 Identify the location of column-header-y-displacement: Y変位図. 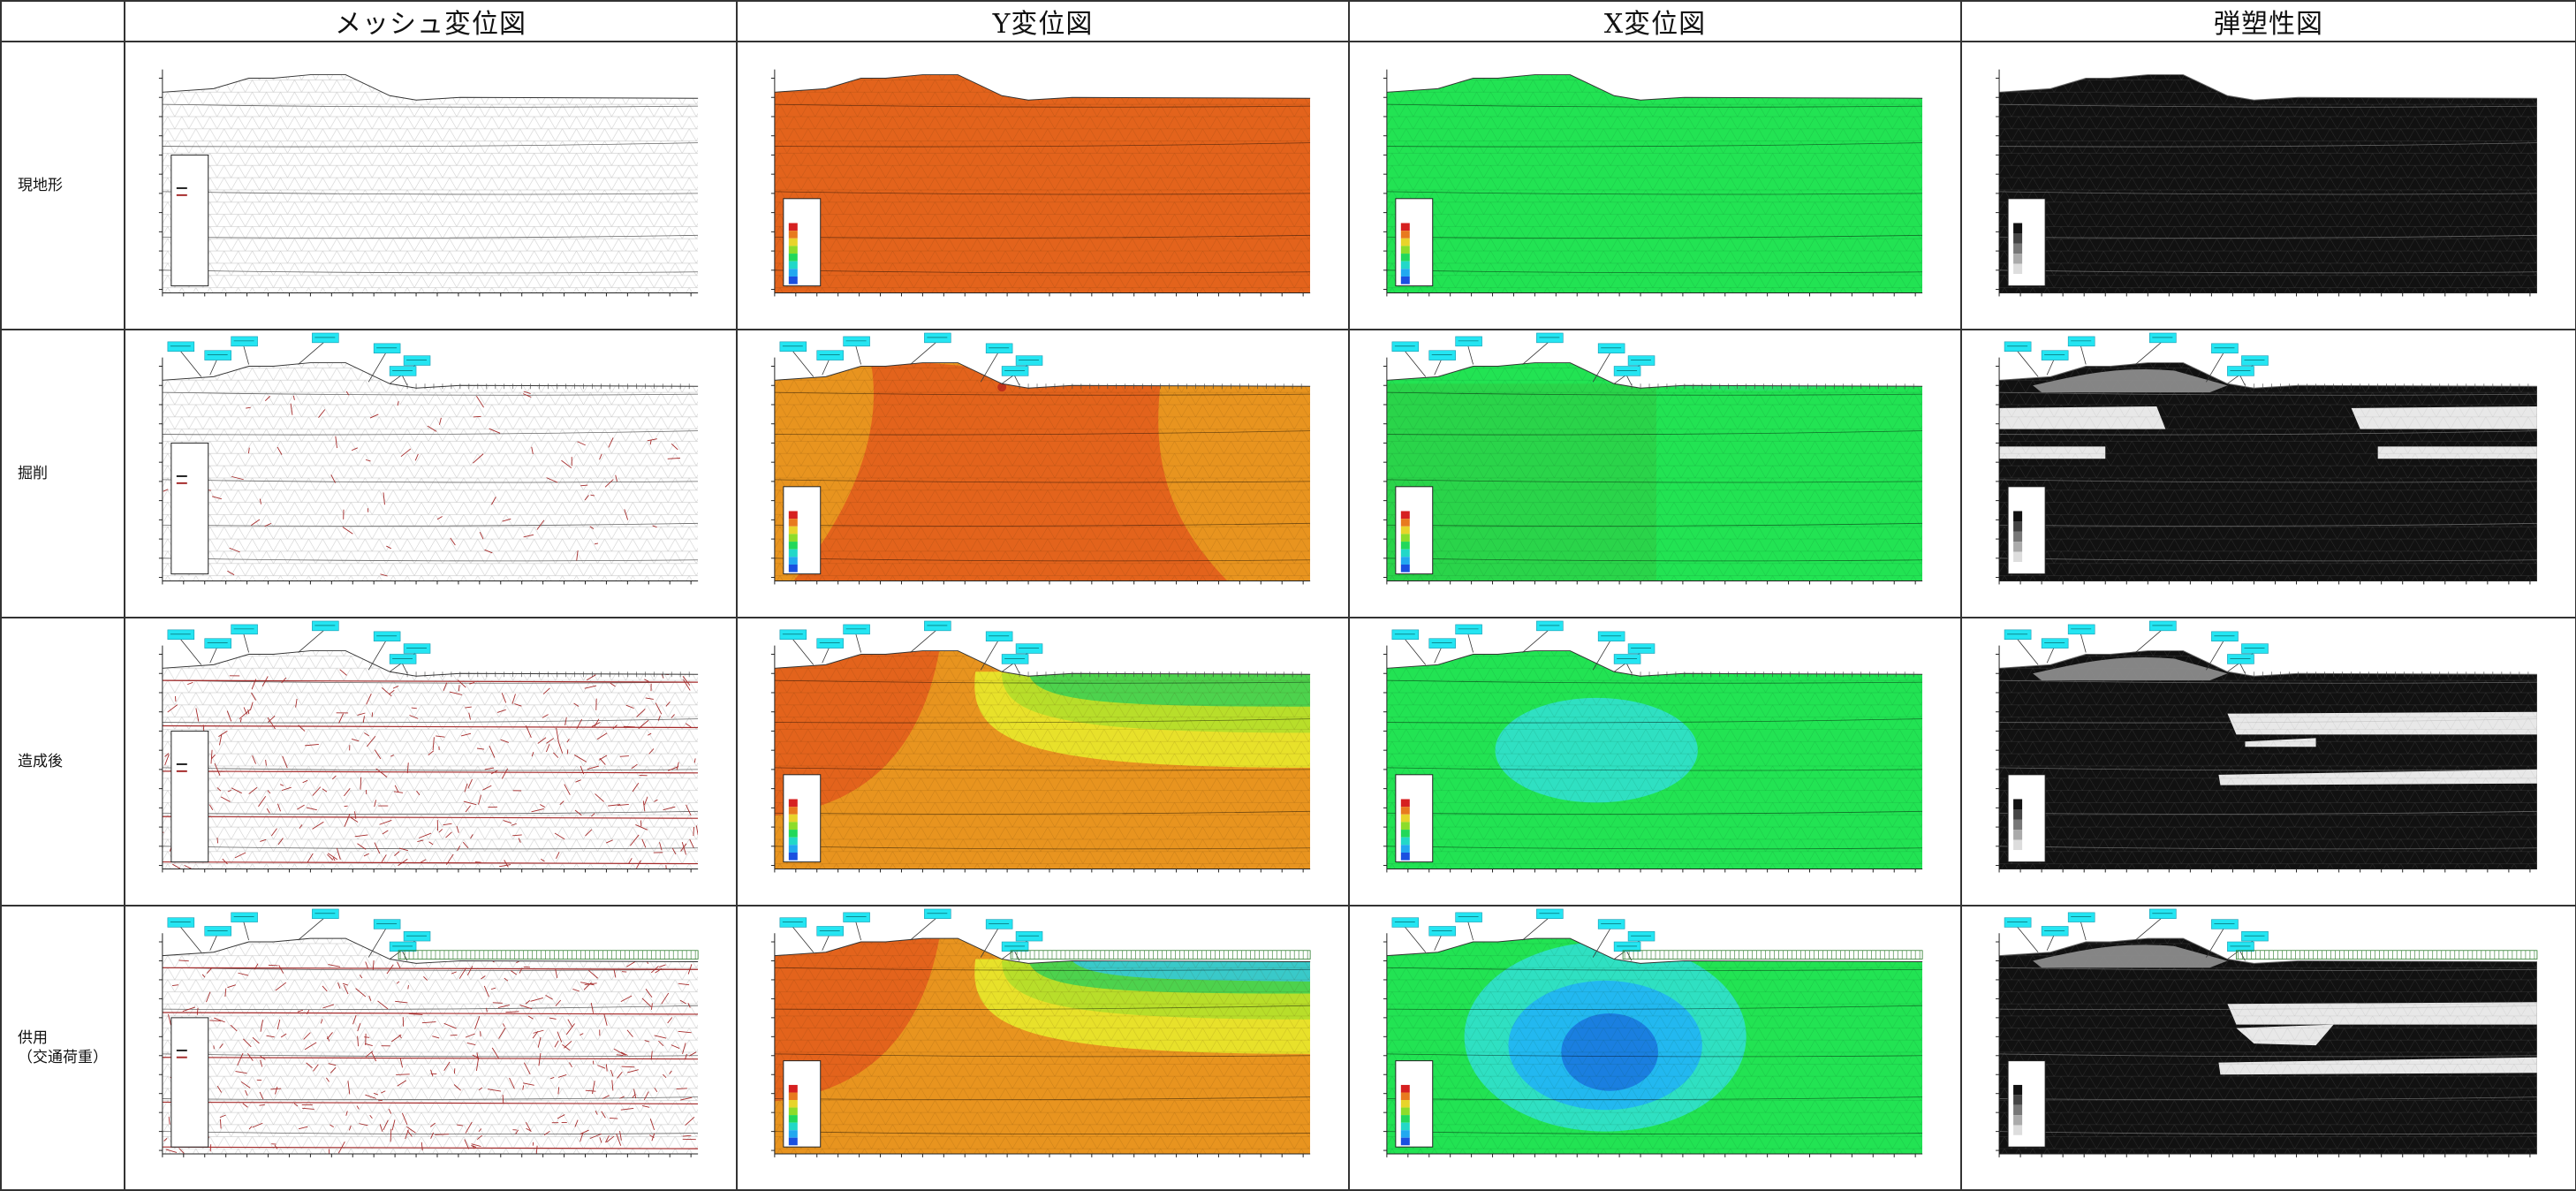
(1043, 21).